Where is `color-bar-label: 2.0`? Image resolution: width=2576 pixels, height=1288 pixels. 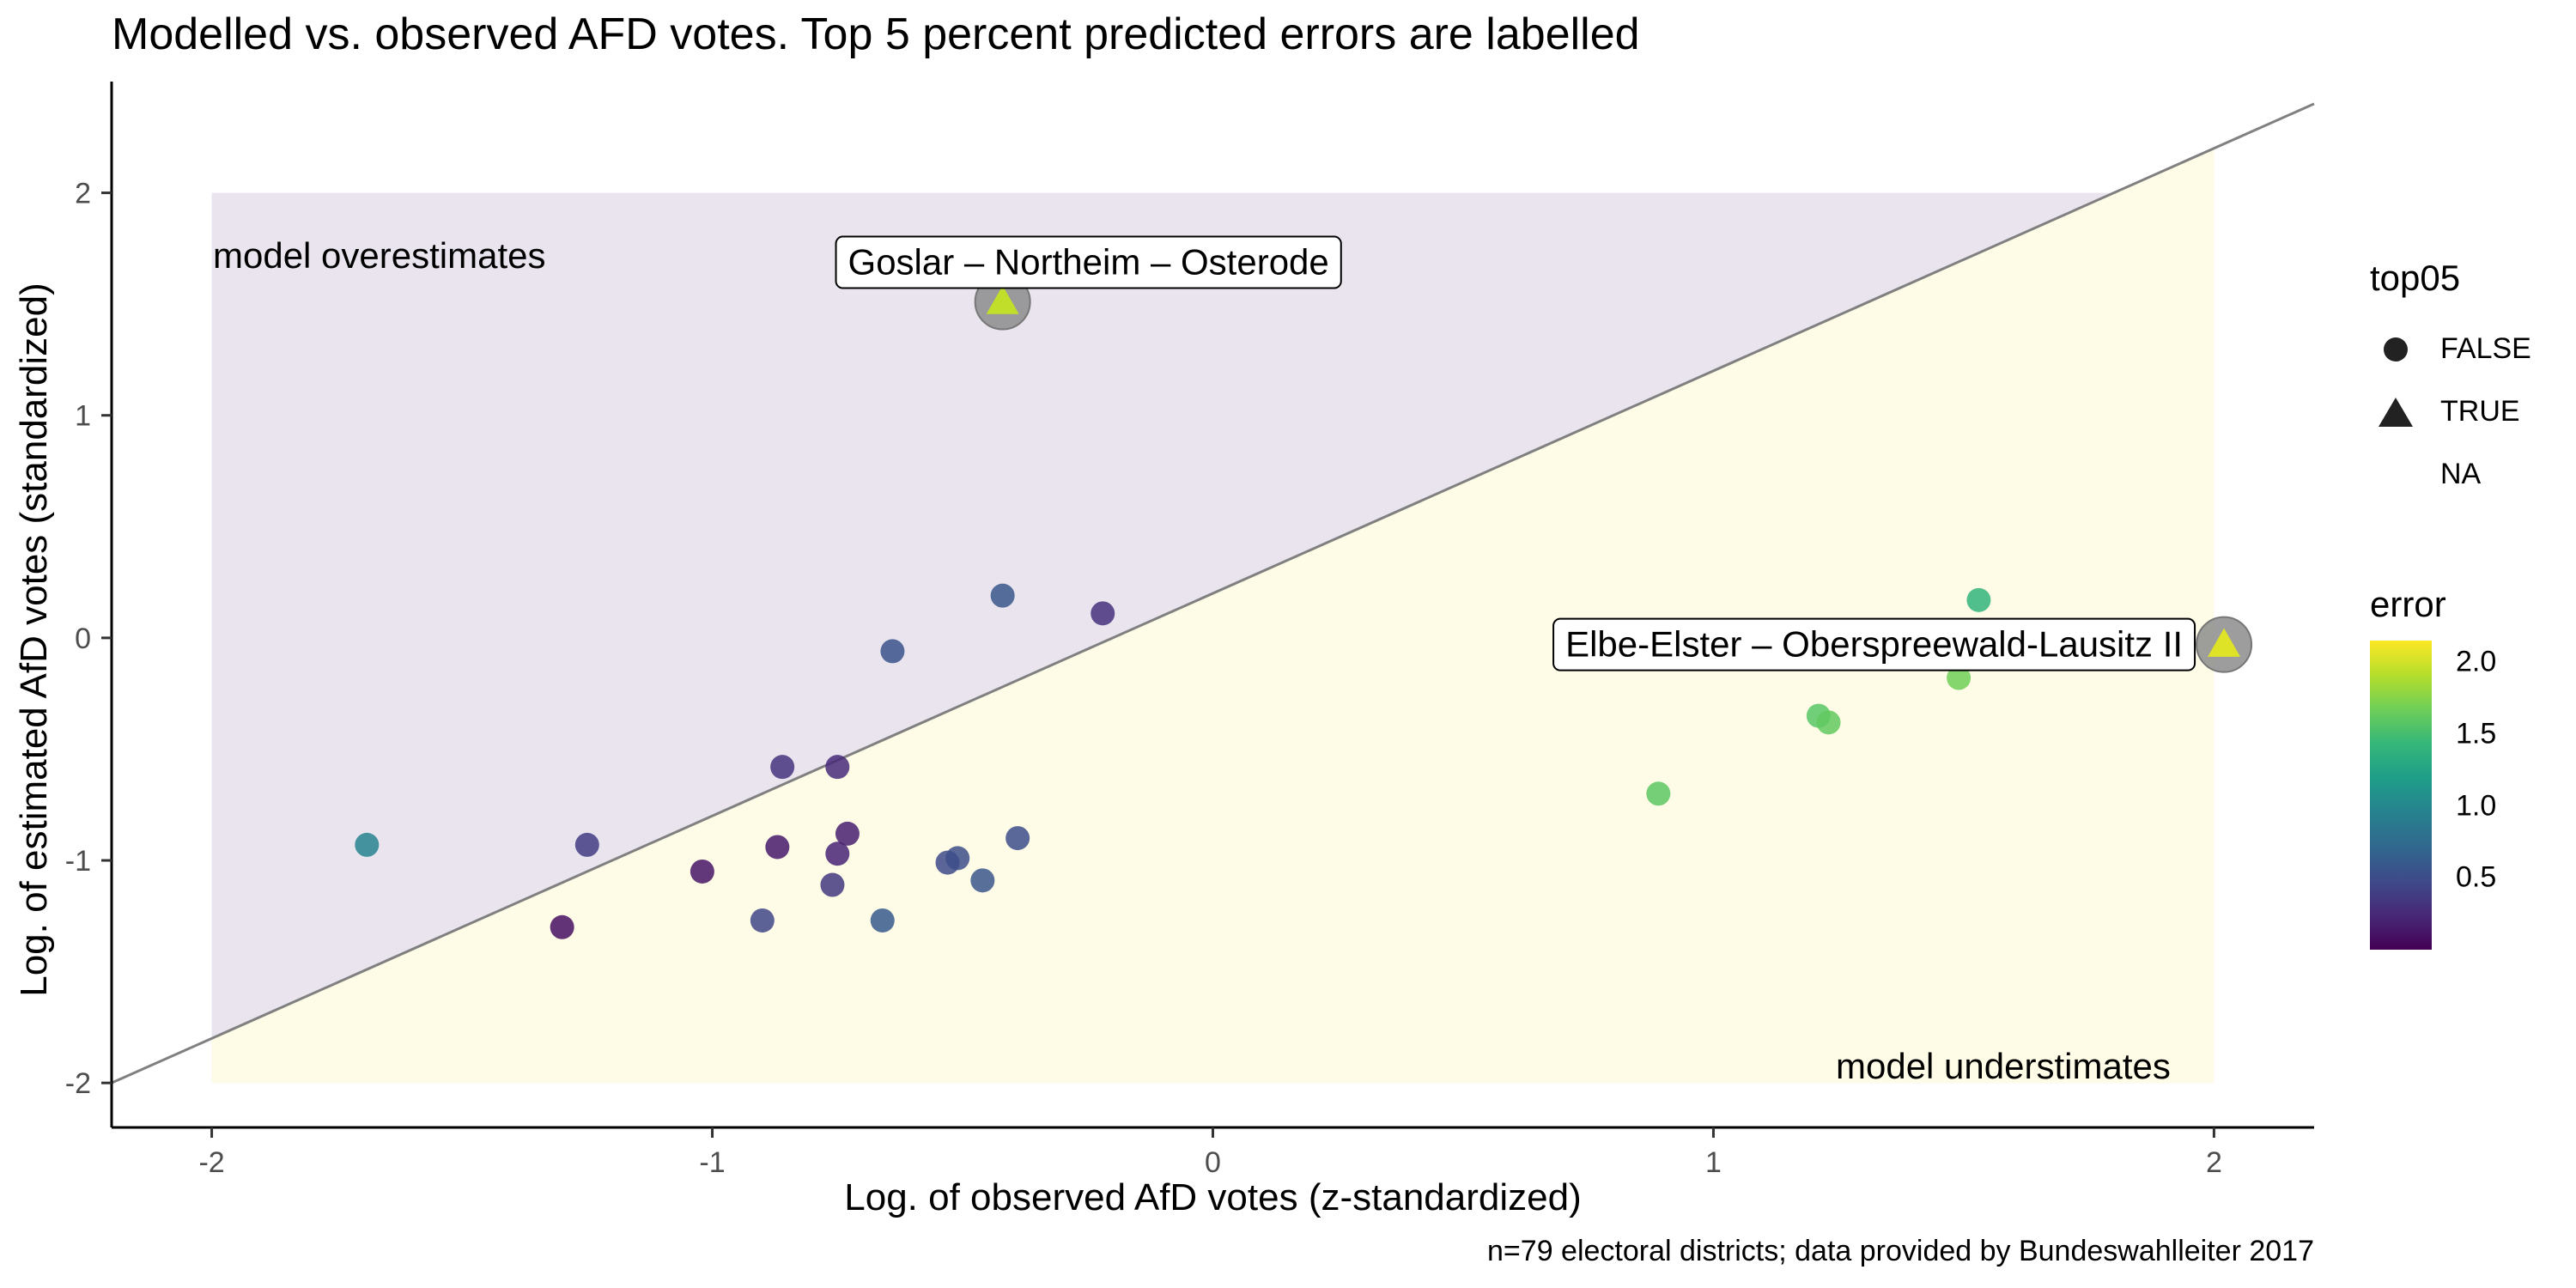
color-bar-label: 2.0 is located at coordinates (2477, 662).